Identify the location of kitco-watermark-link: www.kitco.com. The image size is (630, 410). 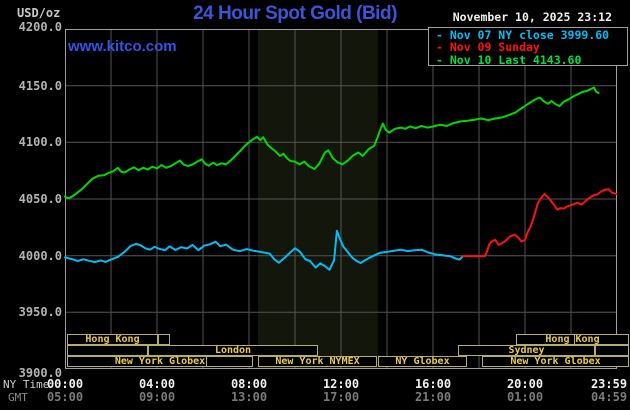
(122, 46).